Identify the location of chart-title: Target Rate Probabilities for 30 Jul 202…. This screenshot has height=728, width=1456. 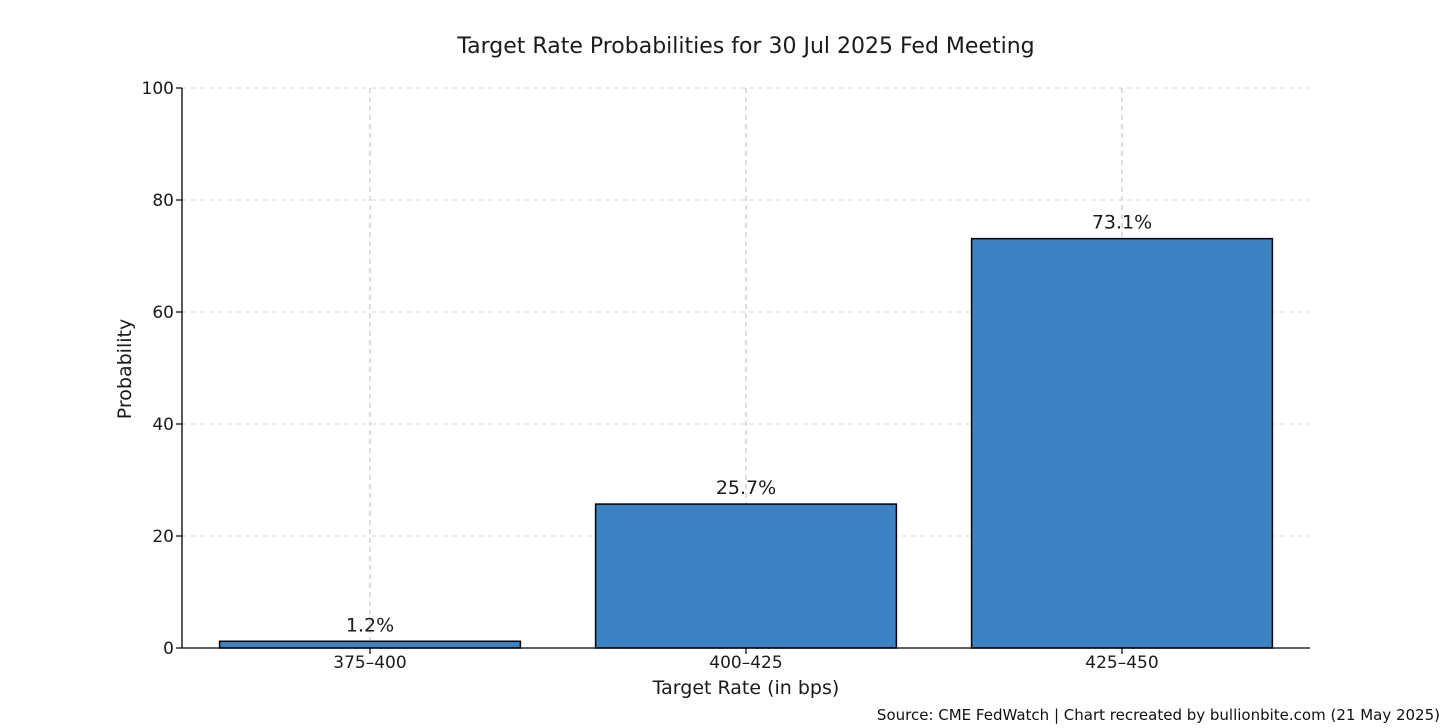
(745, 46).